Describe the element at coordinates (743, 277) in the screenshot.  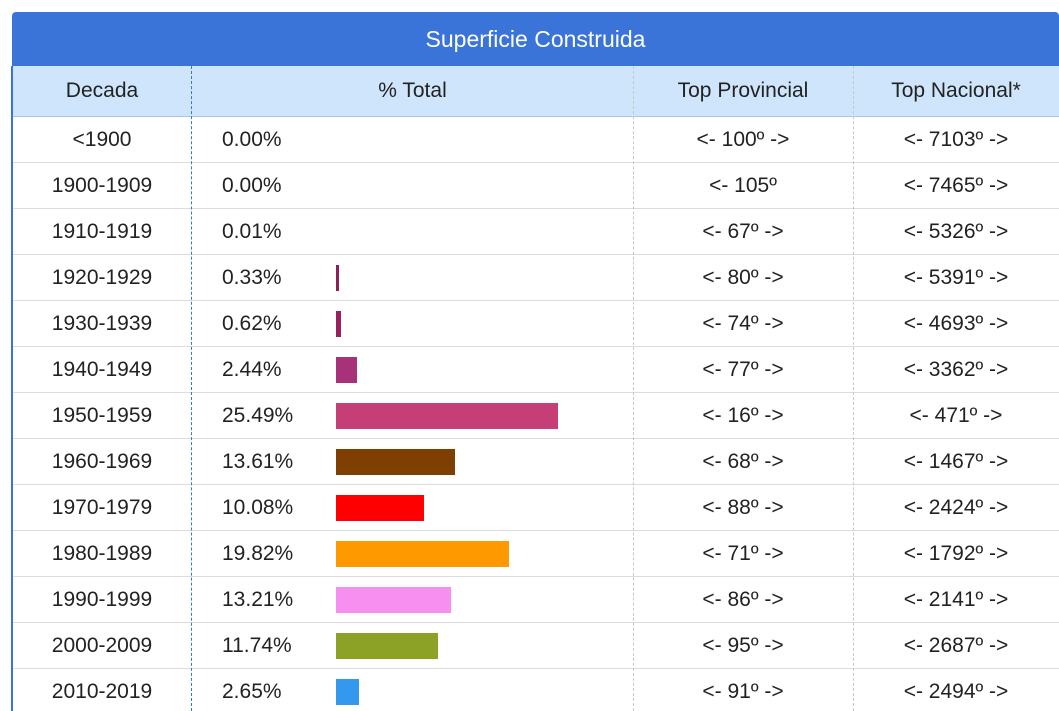
I see `provincial-cell: <- 80º ->` at that location.